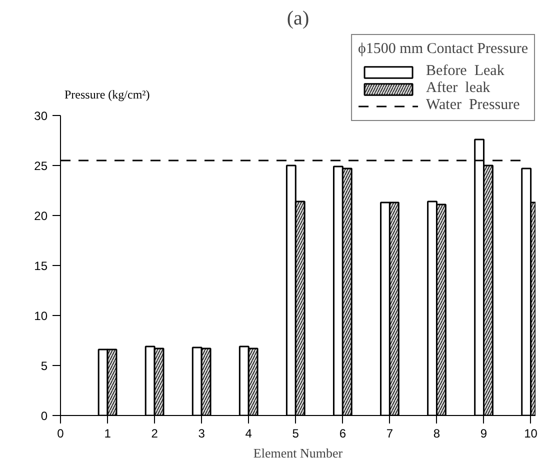 The image size is (558, 473). Describe the element at coordinates (41, 166) in the screenshot. I see `y-tick-label: 25` at that location.